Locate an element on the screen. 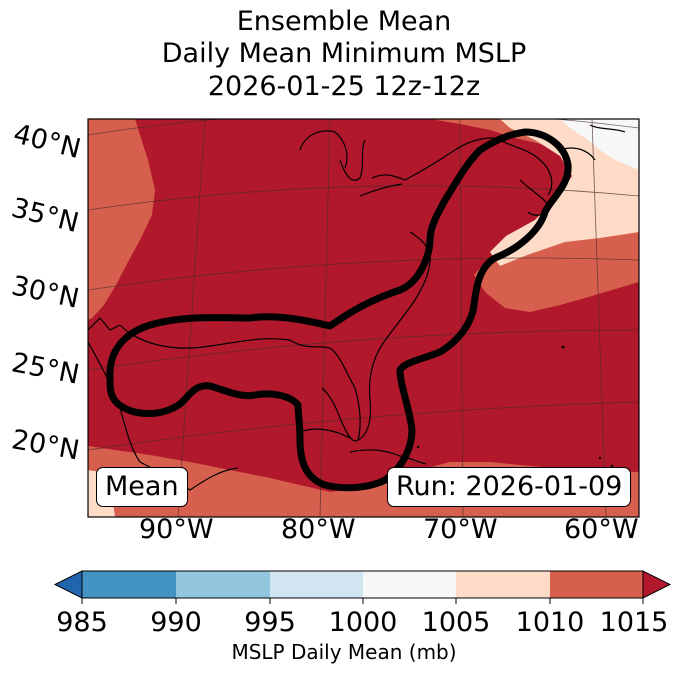 Image resolution: width=688 pixels, height=674 pixels. title-line-2: Daily Mean Minimum MSLP is located at coordinates (344, 53).